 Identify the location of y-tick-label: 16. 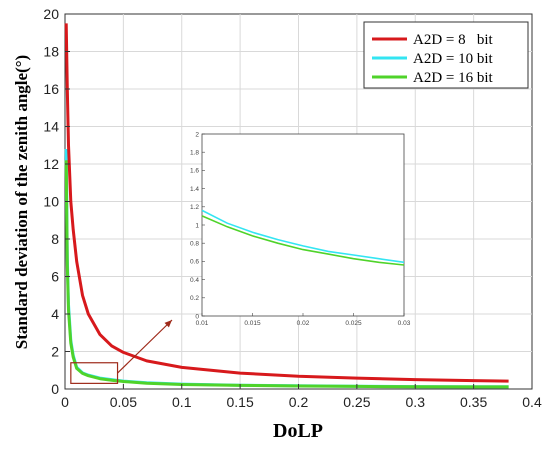
(51, 89).